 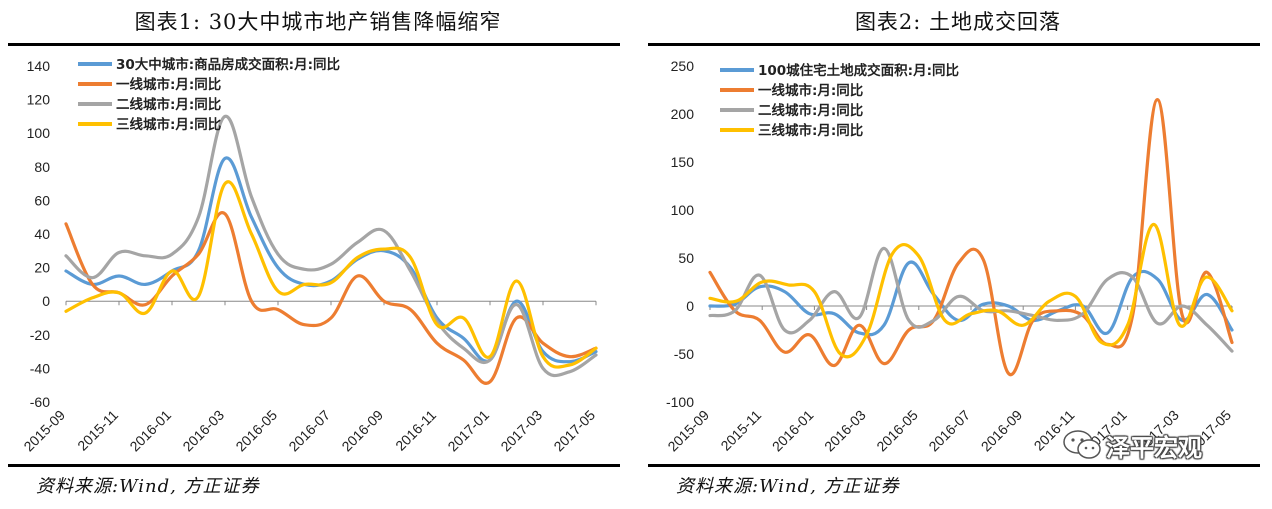 I want to click on x-tick-label: 2016-11, so click(x=415, y=430).